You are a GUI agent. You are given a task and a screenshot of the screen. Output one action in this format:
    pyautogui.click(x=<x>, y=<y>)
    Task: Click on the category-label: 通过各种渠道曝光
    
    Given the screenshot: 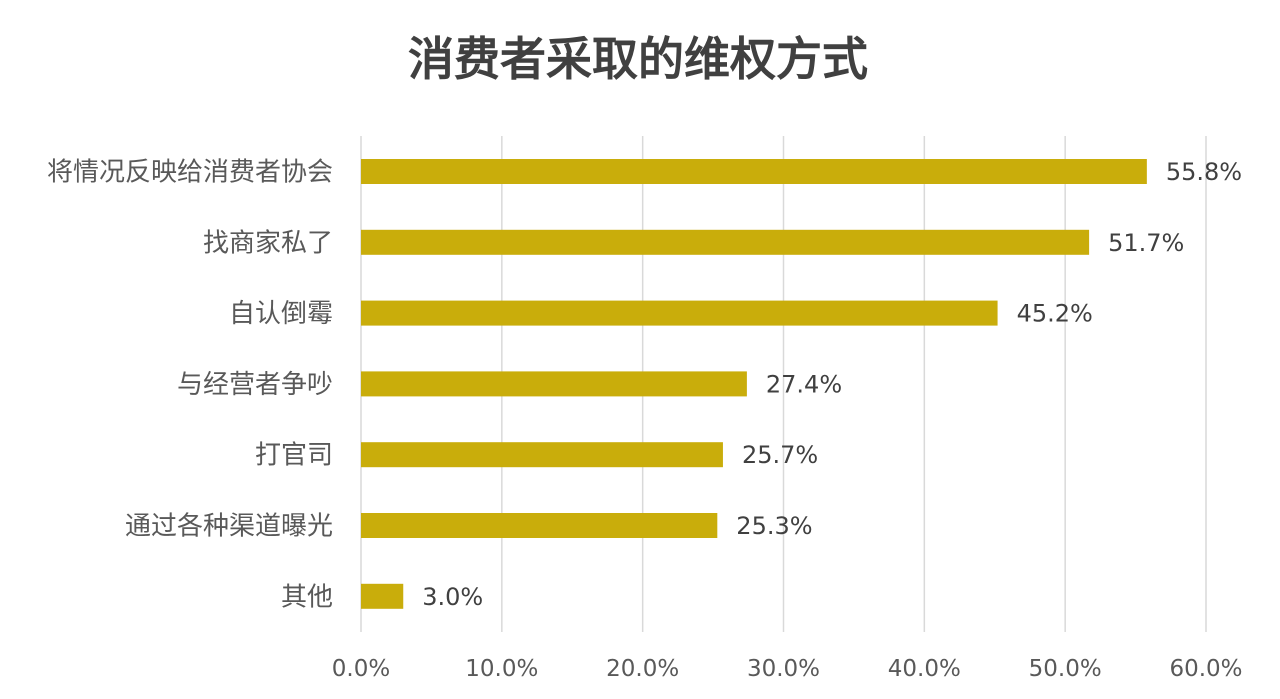 What is the action you would take?
    pyautogui.click(x=229, y=527)
    